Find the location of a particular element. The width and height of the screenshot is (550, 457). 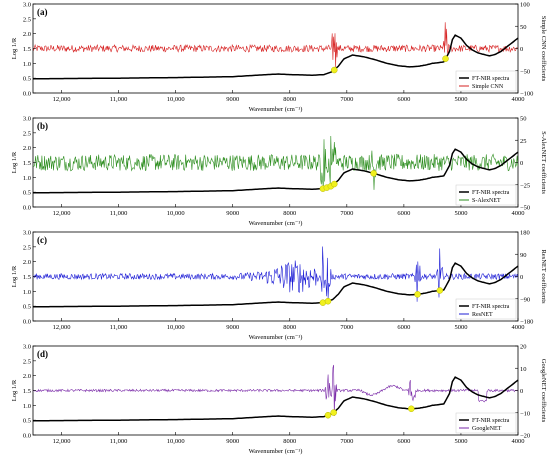

y2-tick-label: 20 is located at coordinates (523, 347).